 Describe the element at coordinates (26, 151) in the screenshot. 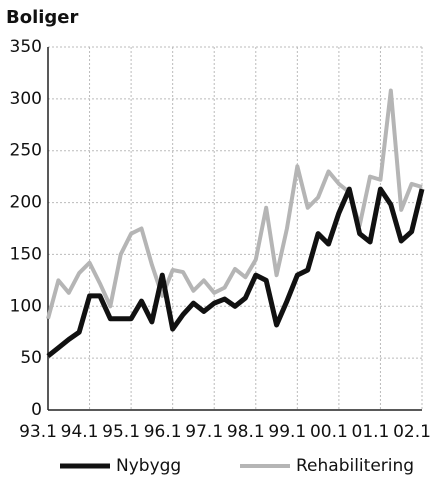

I see `y-tick-label: 250` at that location.